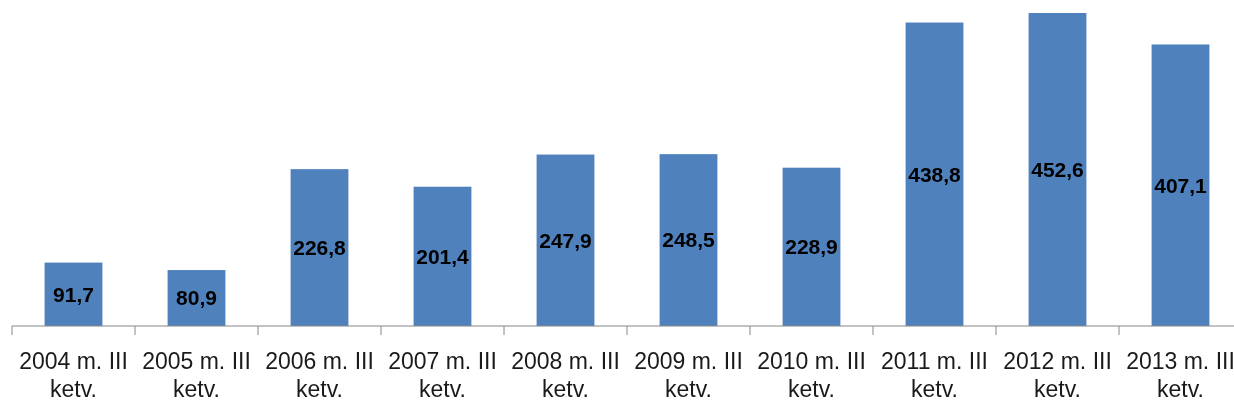 This screenshot has width=1234, height=400. Describe the element at coordinates (811, 374) in the screenshot. I see `x-tick-label: 2010 m. III ketv.` at that location.